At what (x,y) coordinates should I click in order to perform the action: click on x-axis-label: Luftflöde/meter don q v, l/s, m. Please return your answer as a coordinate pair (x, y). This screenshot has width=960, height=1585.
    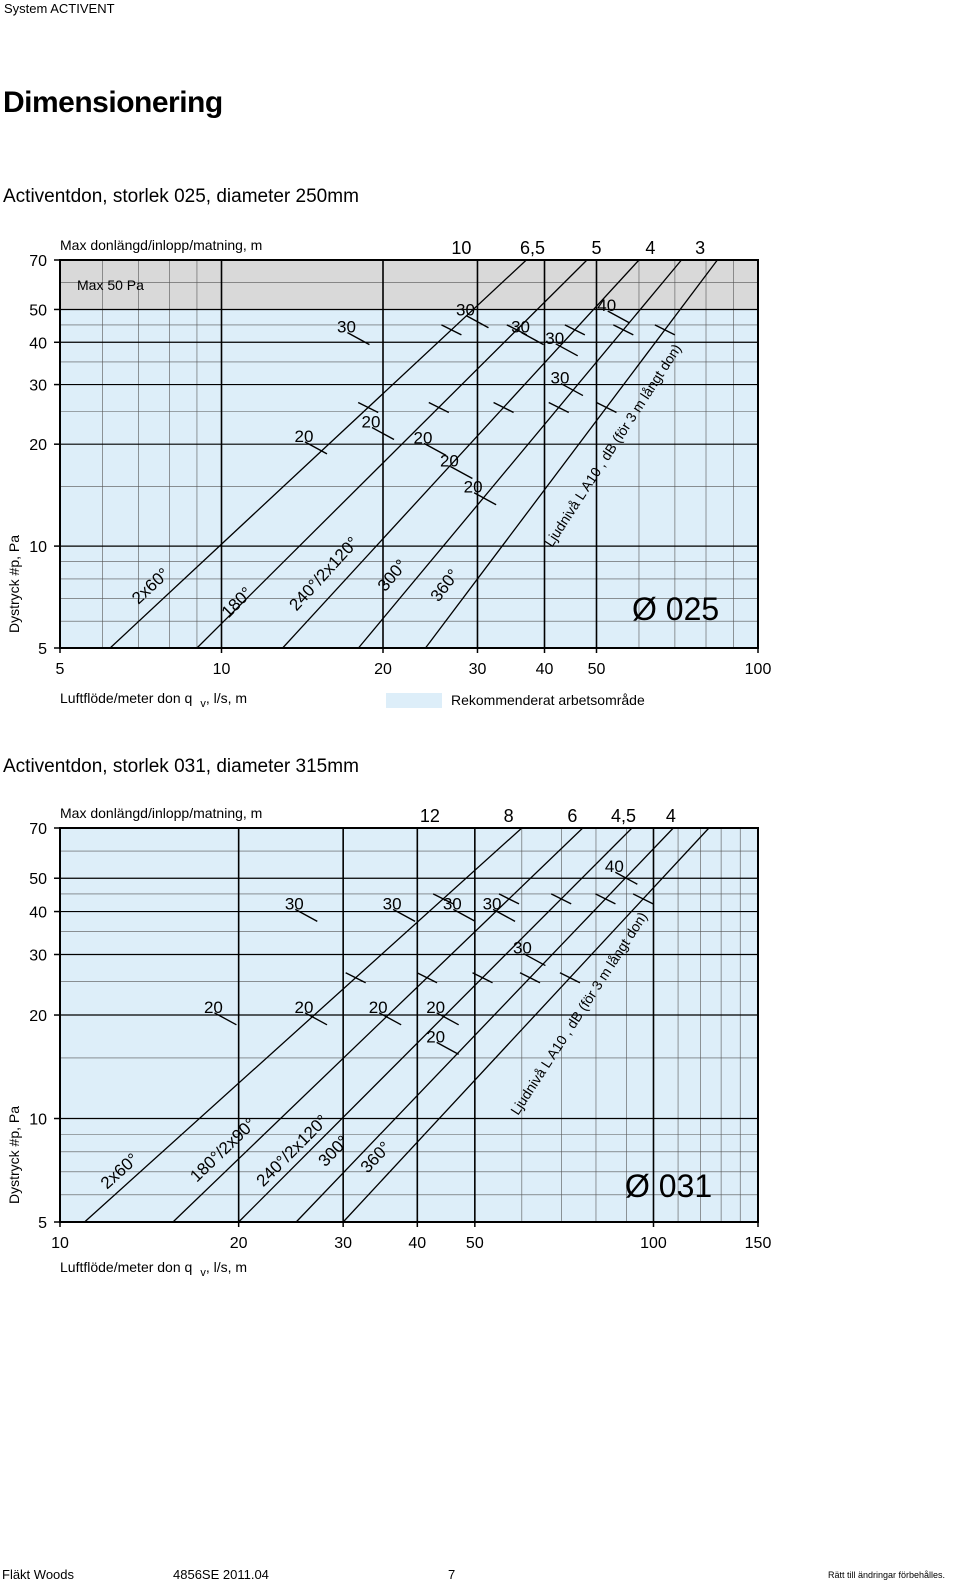
    Looking at the image, I should click on (153, 1269).